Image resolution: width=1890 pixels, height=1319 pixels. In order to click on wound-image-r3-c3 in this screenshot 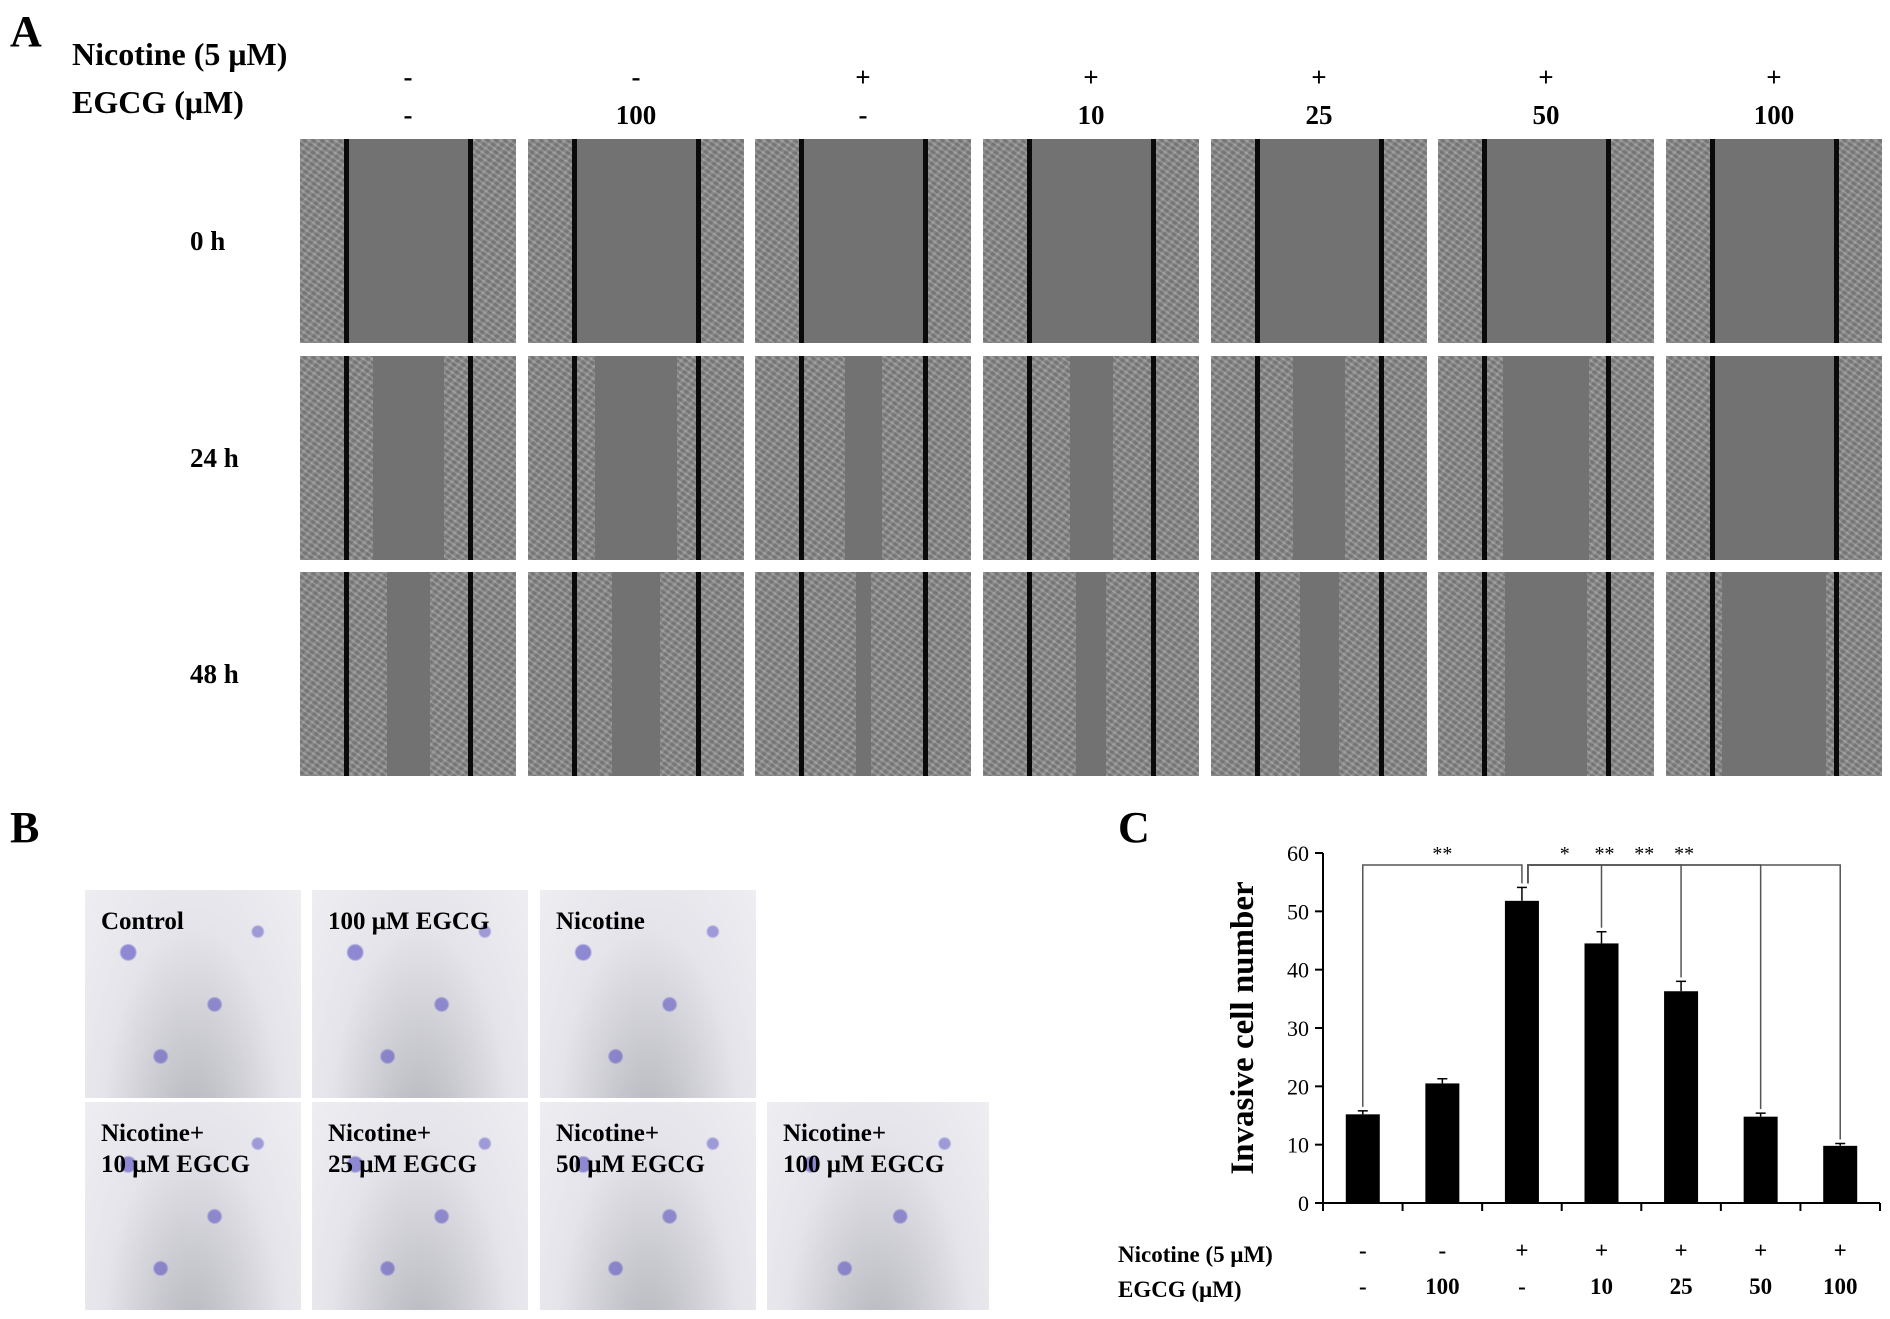, I will do `click(863, 674)`.